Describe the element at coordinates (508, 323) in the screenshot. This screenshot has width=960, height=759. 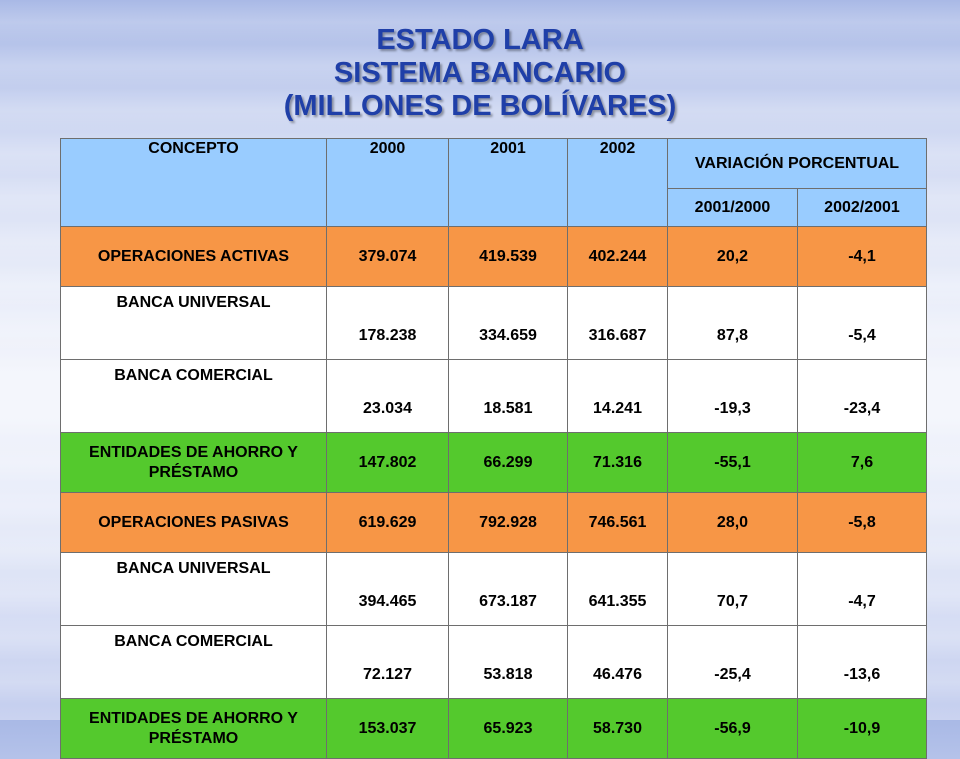
I see `cell-2001: 334.659` at that location.